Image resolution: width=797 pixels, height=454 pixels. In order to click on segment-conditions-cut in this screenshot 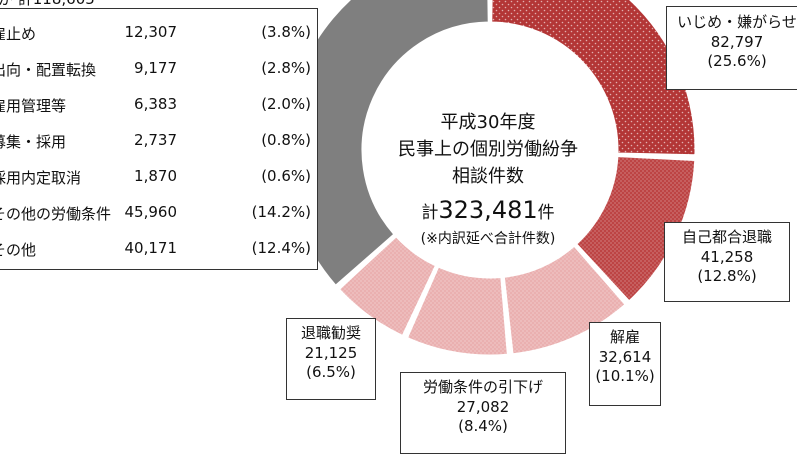, I will do `click(457, 311)`.